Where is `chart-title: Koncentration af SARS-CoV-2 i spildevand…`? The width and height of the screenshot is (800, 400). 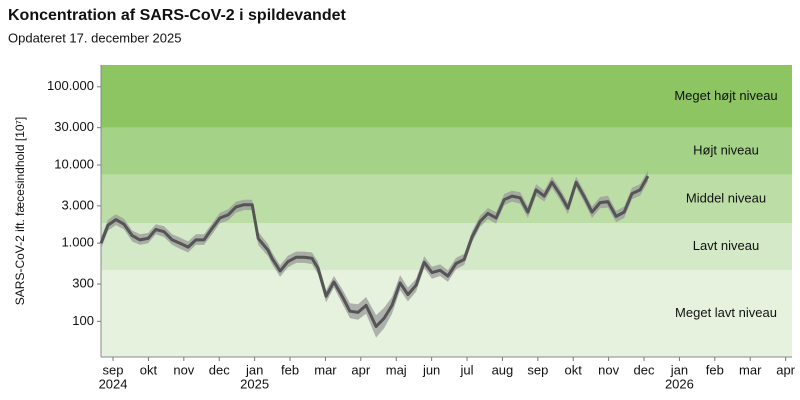
chart-title: Koncentration af SARS-CoV-2 i spildevand… is located at coordinates (177, 15).